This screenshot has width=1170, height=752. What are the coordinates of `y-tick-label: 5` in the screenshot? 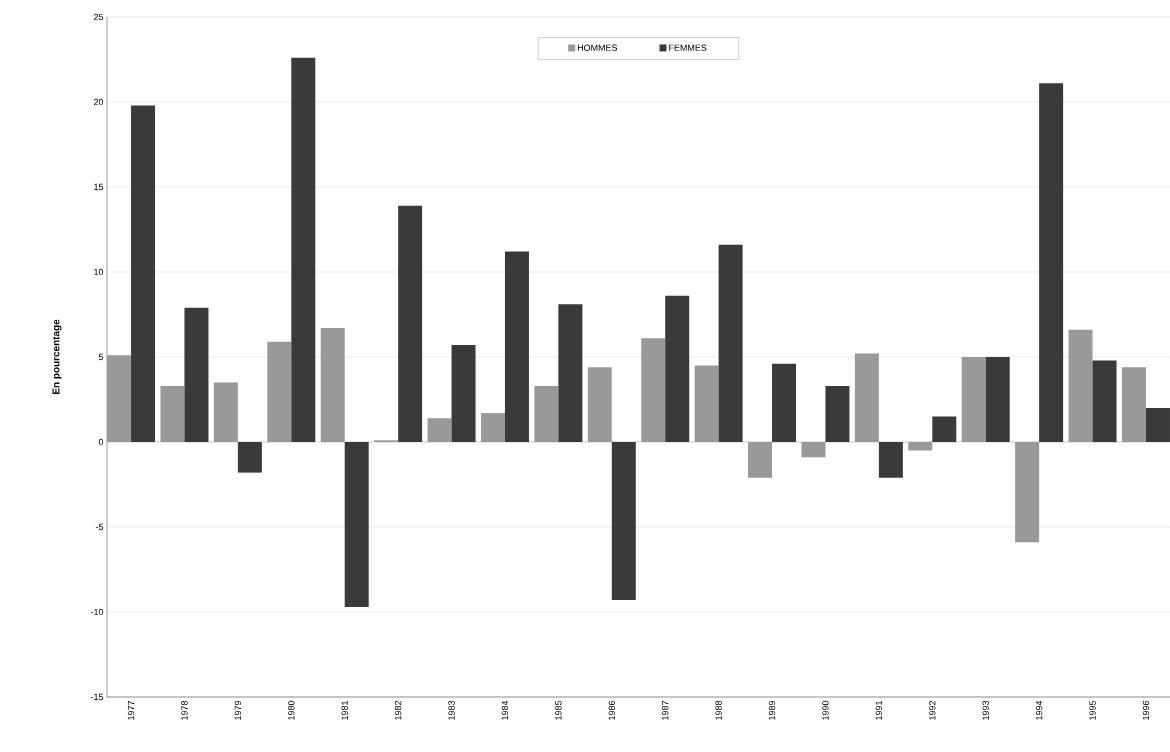 It's located at (101, 357).